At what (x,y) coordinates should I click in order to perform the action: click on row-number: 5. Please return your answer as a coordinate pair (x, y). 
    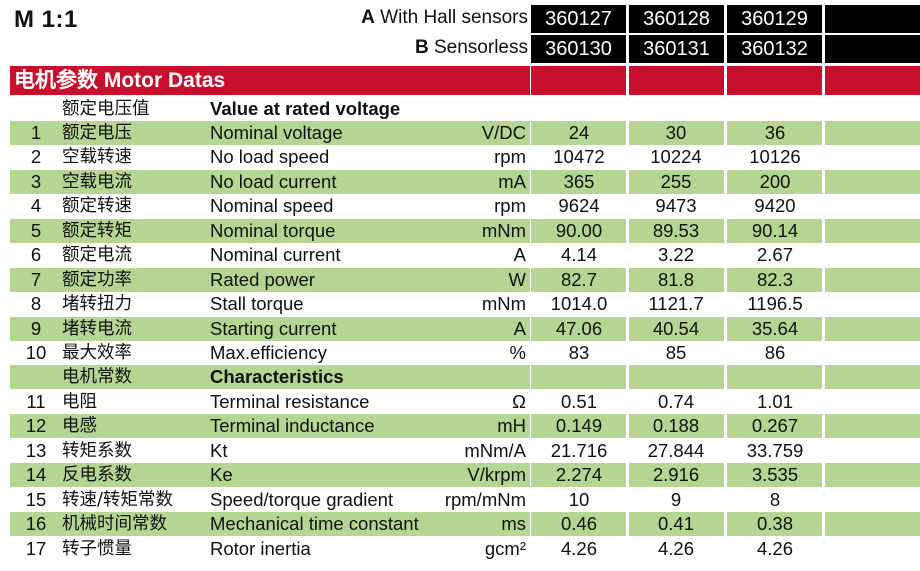
    Looking at the image, I should click on (36, 230).